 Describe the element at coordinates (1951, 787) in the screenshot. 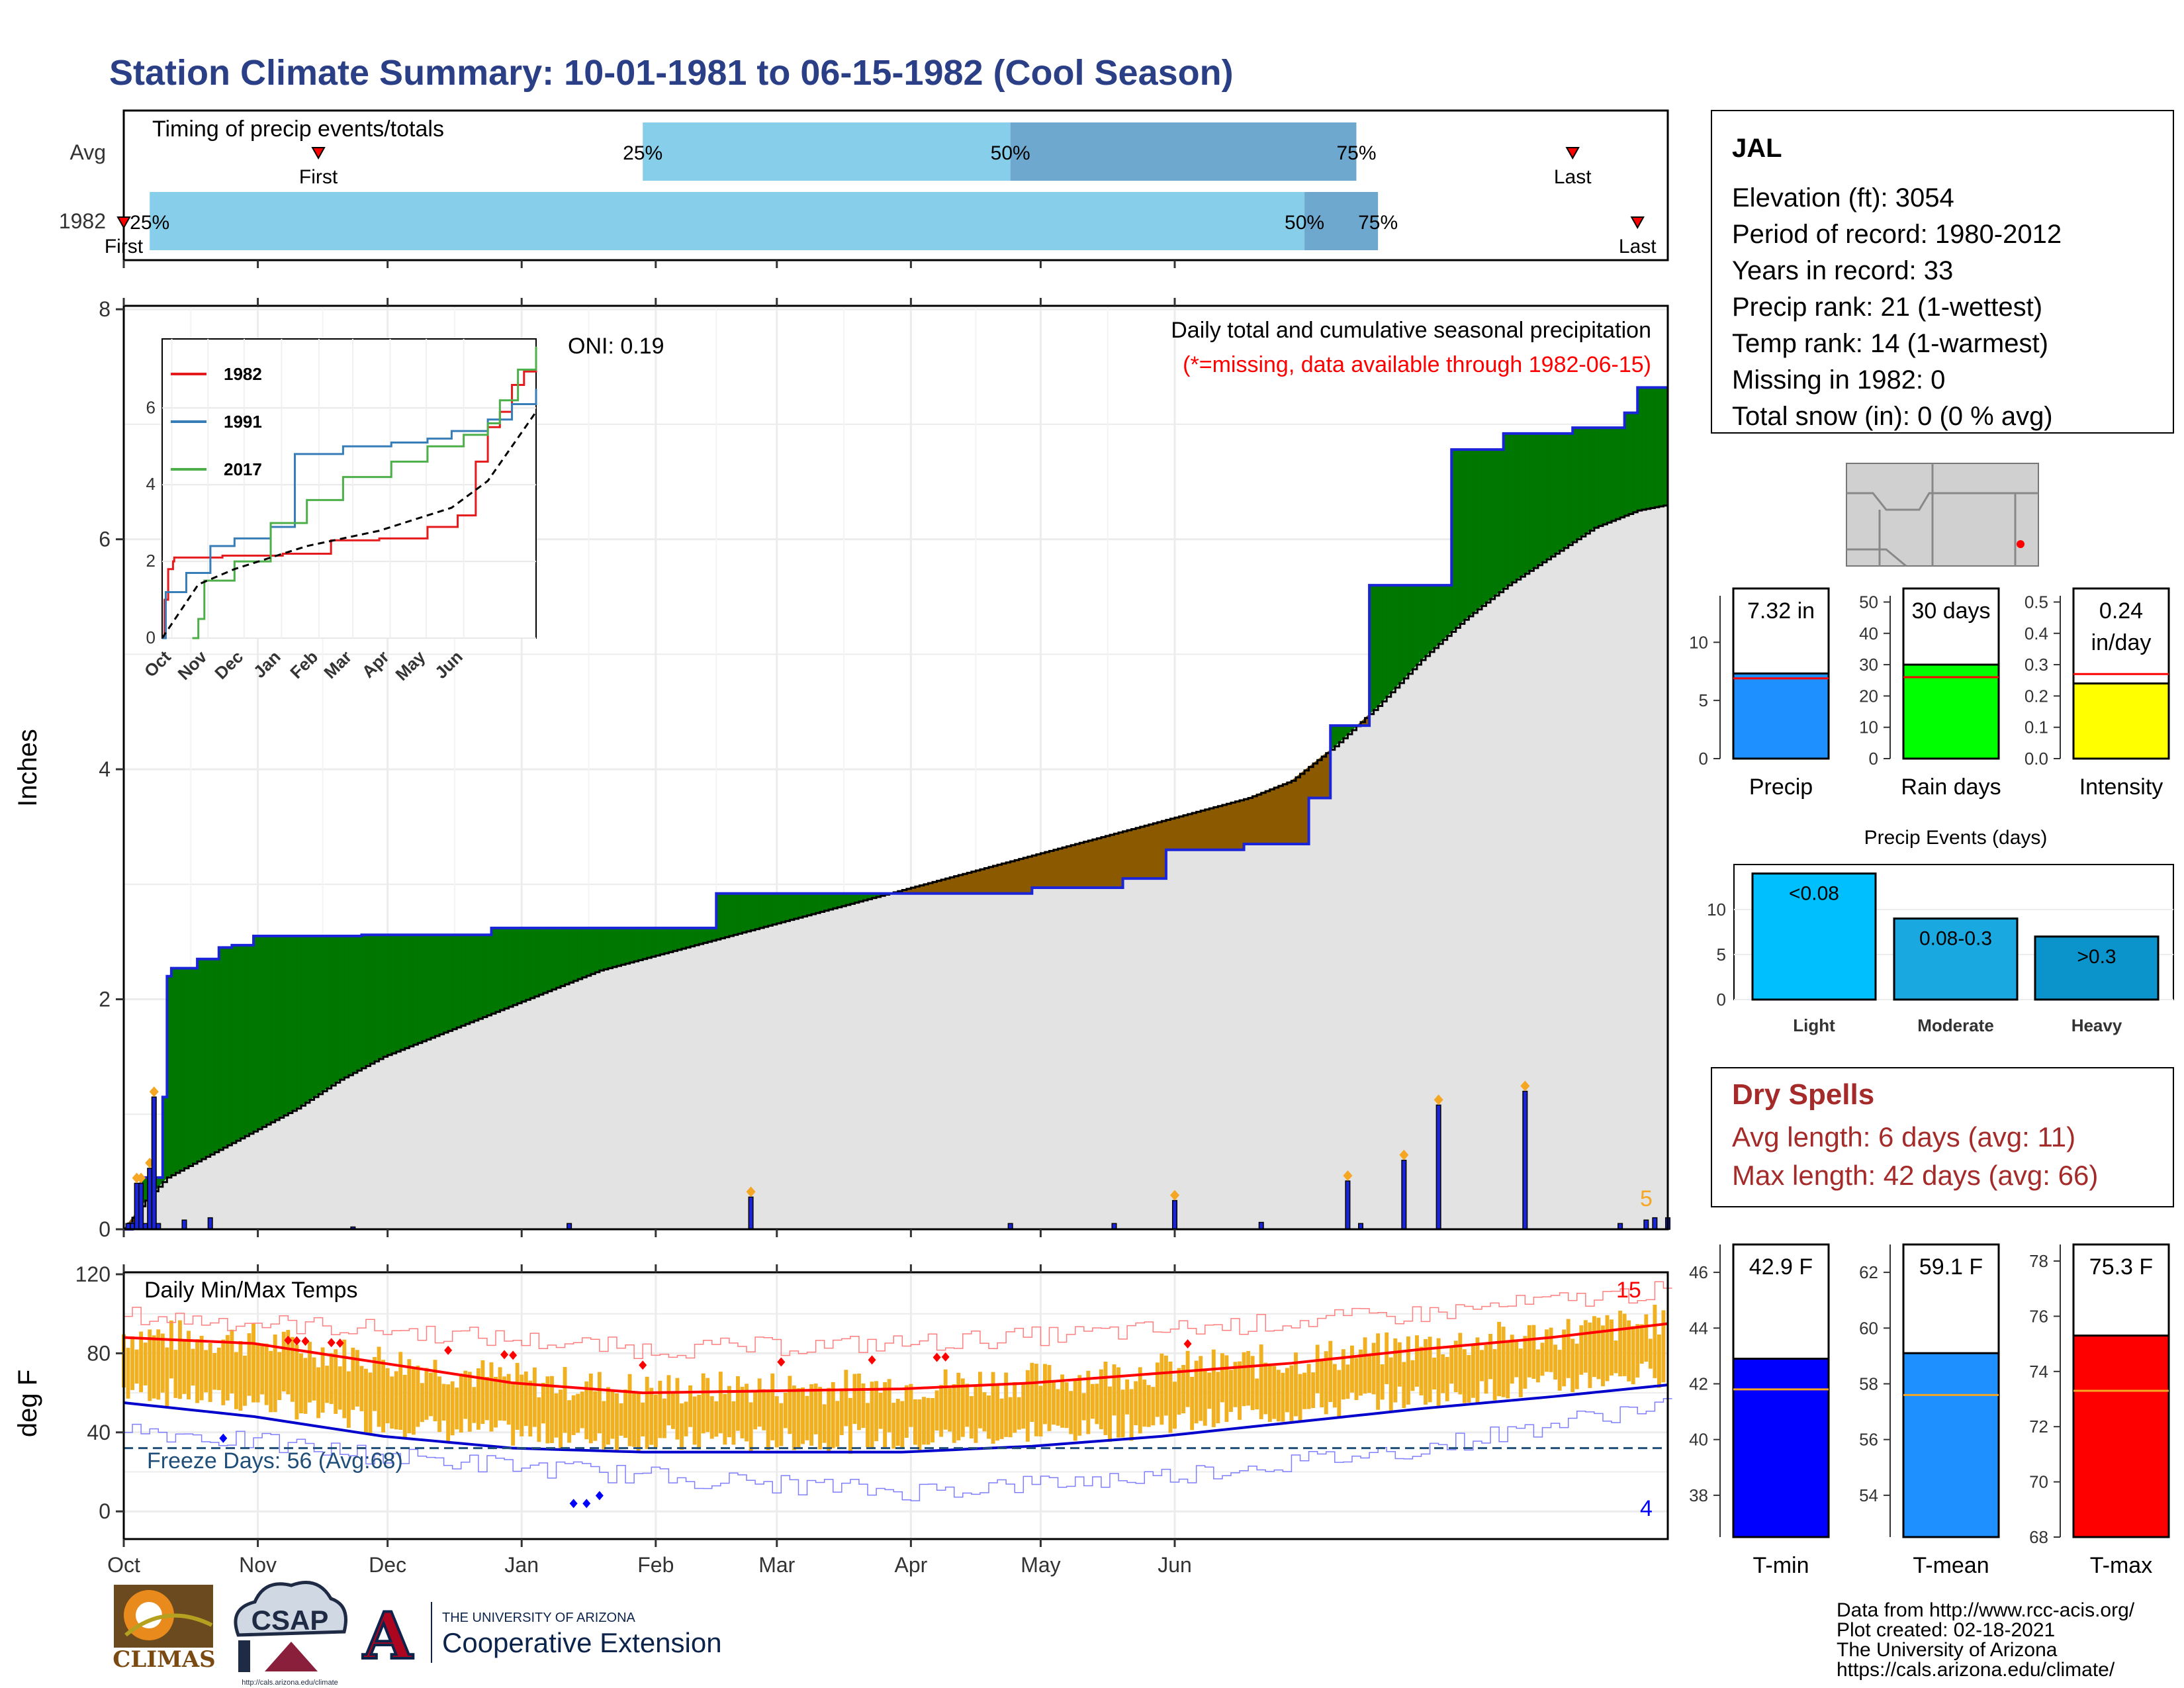

I see `summary-bar-label: Rain days` at that location.